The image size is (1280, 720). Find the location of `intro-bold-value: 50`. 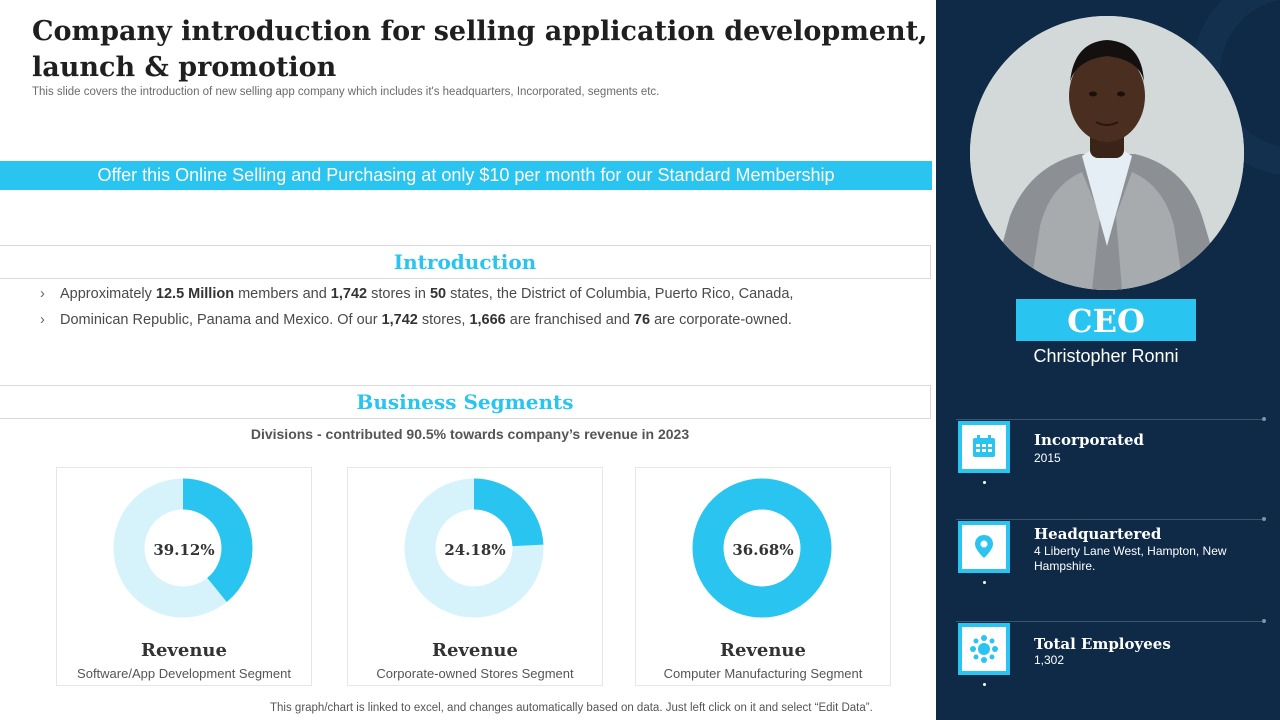

intro-bold-value: 50 is located at coordinates (438, 294).